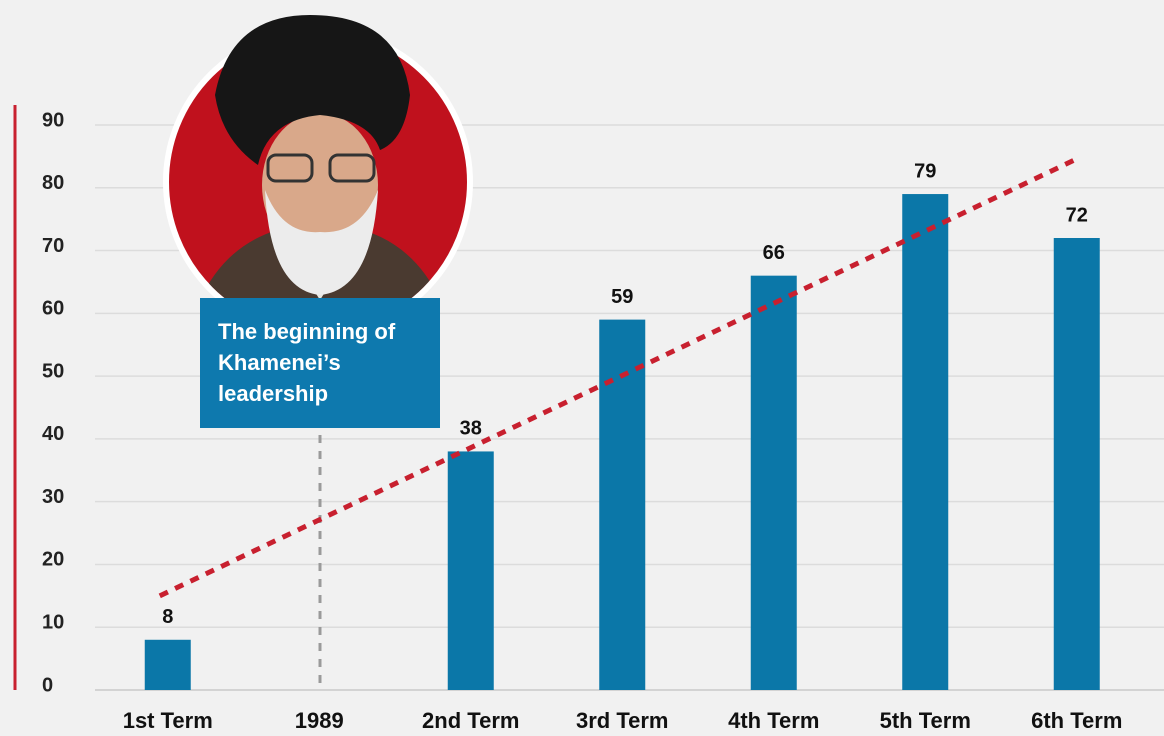  I want to click on y-tick-label: 20, so click(53, 560).